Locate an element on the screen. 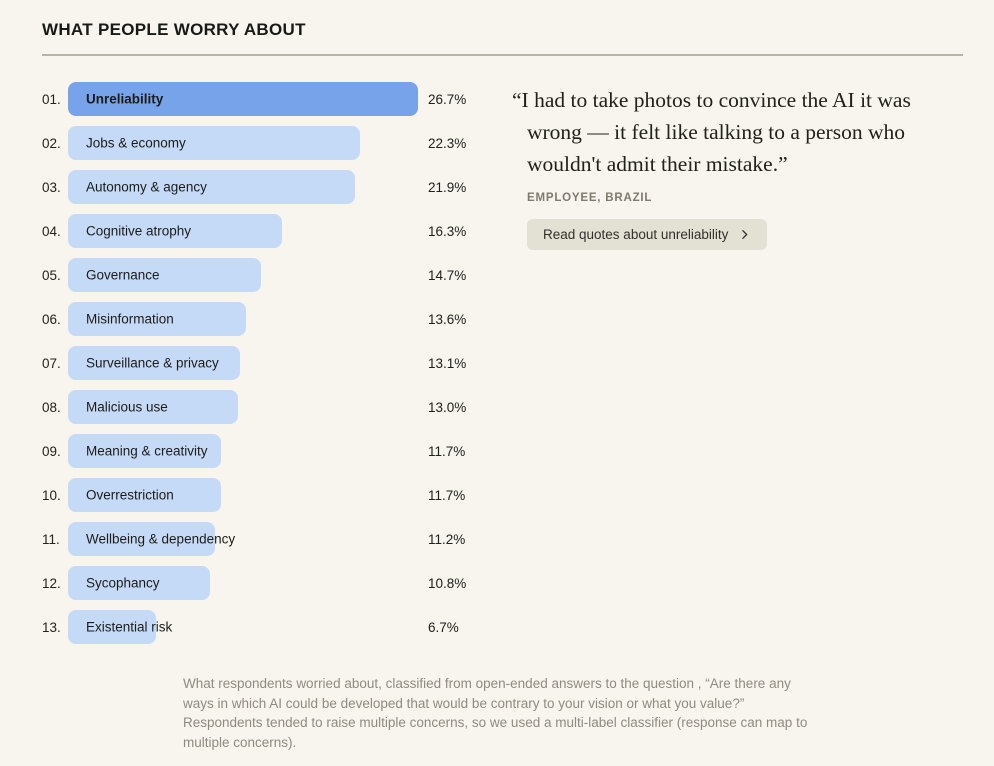  chart-row: 06. Misinformation 13.6% is located at coordinates (277, 319).